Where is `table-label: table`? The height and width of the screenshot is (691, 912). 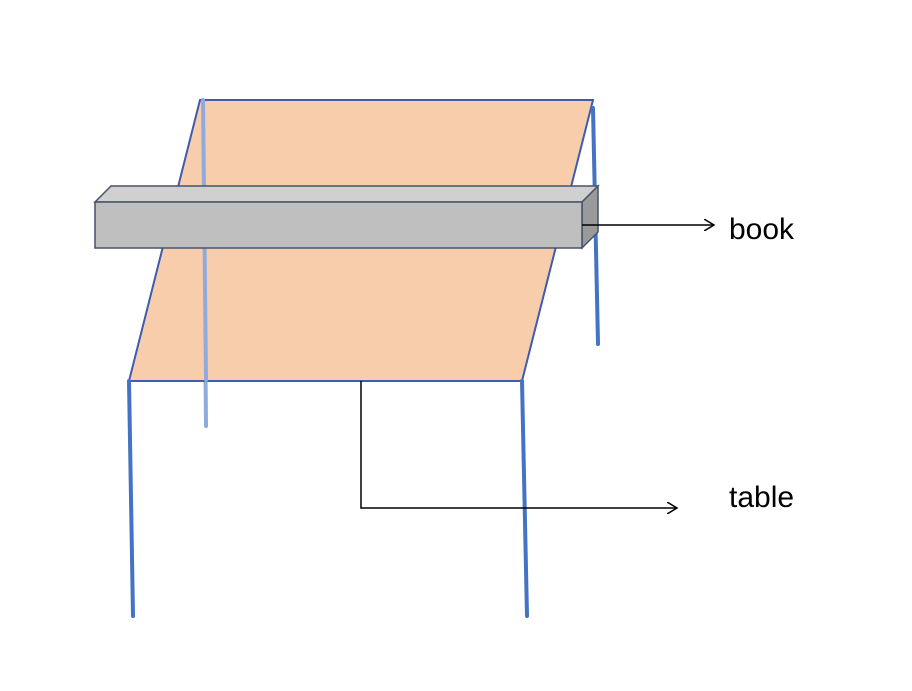 table-label: table is located at coordinates (762, 497).